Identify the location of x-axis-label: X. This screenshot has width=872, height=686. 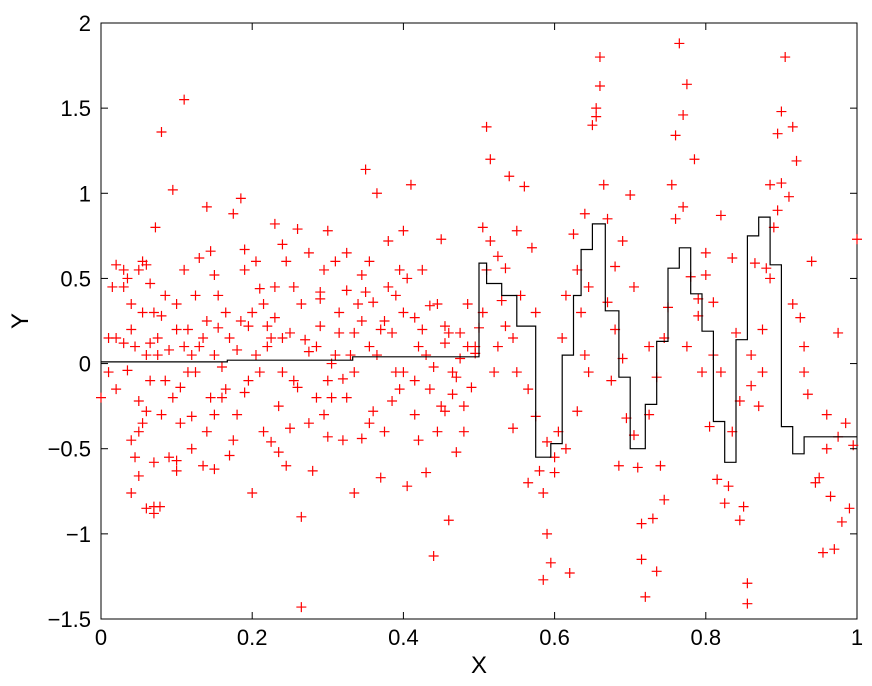
(479, 665).